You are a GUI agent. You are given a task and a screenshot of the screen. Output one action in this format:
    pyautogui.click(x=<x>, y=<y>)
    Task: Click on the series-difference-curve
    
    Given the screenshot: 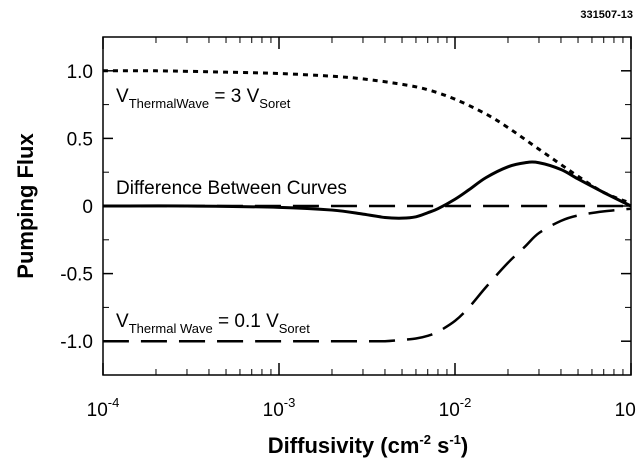 What is the action you would take?
    pyautogui.click(x=367, y=190)
    